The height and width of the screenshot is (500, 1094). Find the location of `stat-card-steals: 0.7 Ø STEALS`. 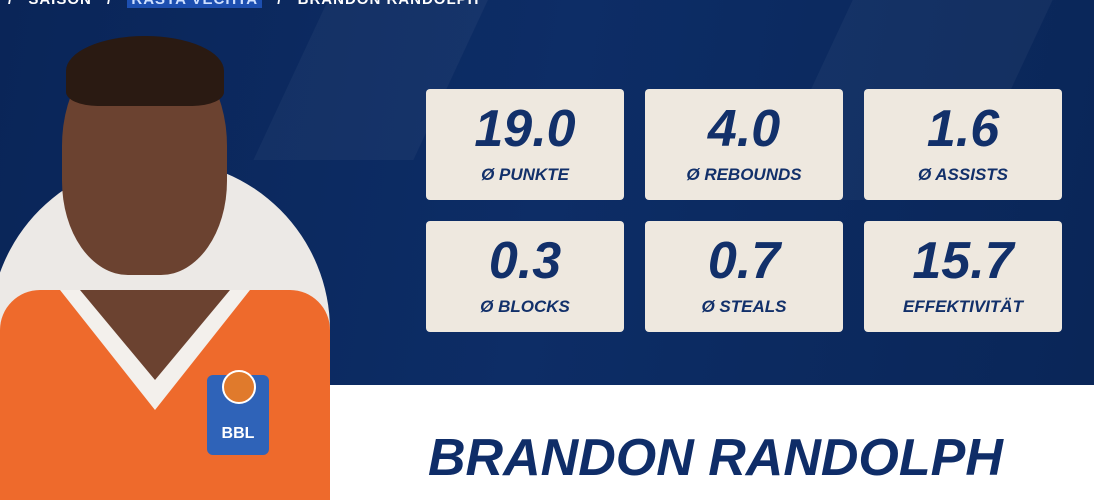

stat-card-steals: 0.7 Ø STEALS is located at coordinates (744, 276).